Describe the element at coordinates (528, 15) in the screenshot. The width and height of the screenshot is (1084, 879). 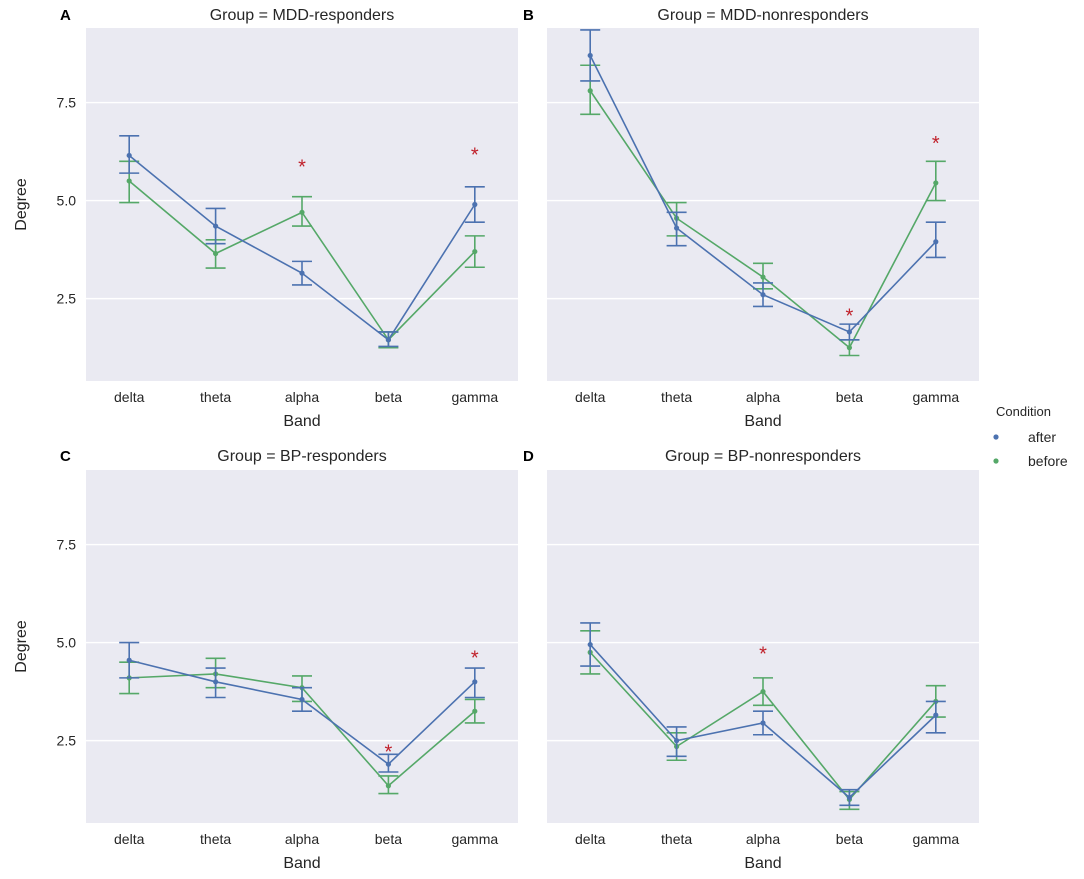
I see `panel-letter: B` at that location.